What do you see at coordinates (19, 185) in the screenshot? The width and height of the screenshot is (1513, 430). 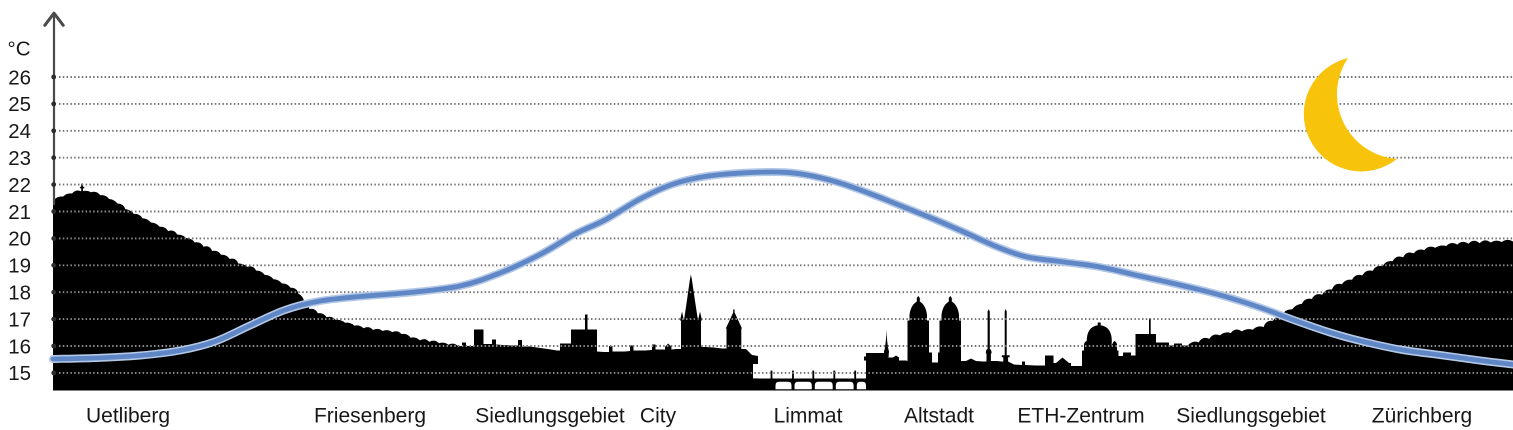 I see `svg-text: 22` at bounding box center [19, 185].